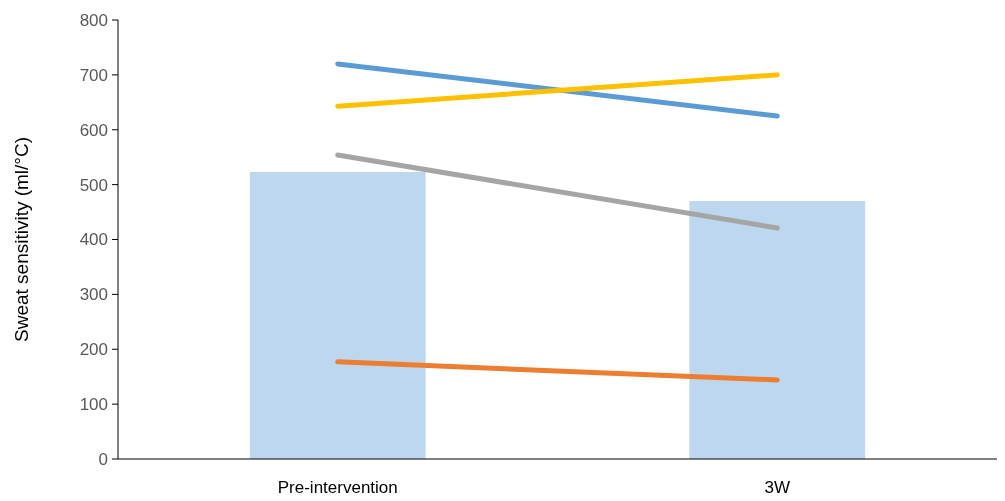 The width and height of the screenshot is (1005, 501). Describe the element at coordinates (93, 130) in the screenshot. I see `y-tick-label: 600` at that location.